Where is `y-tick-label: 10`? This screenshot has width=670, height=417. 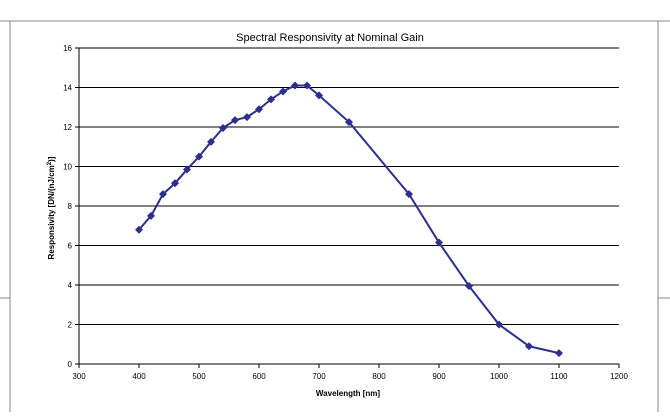 y-tick-label: 10 is located at coordinates (67, 167).